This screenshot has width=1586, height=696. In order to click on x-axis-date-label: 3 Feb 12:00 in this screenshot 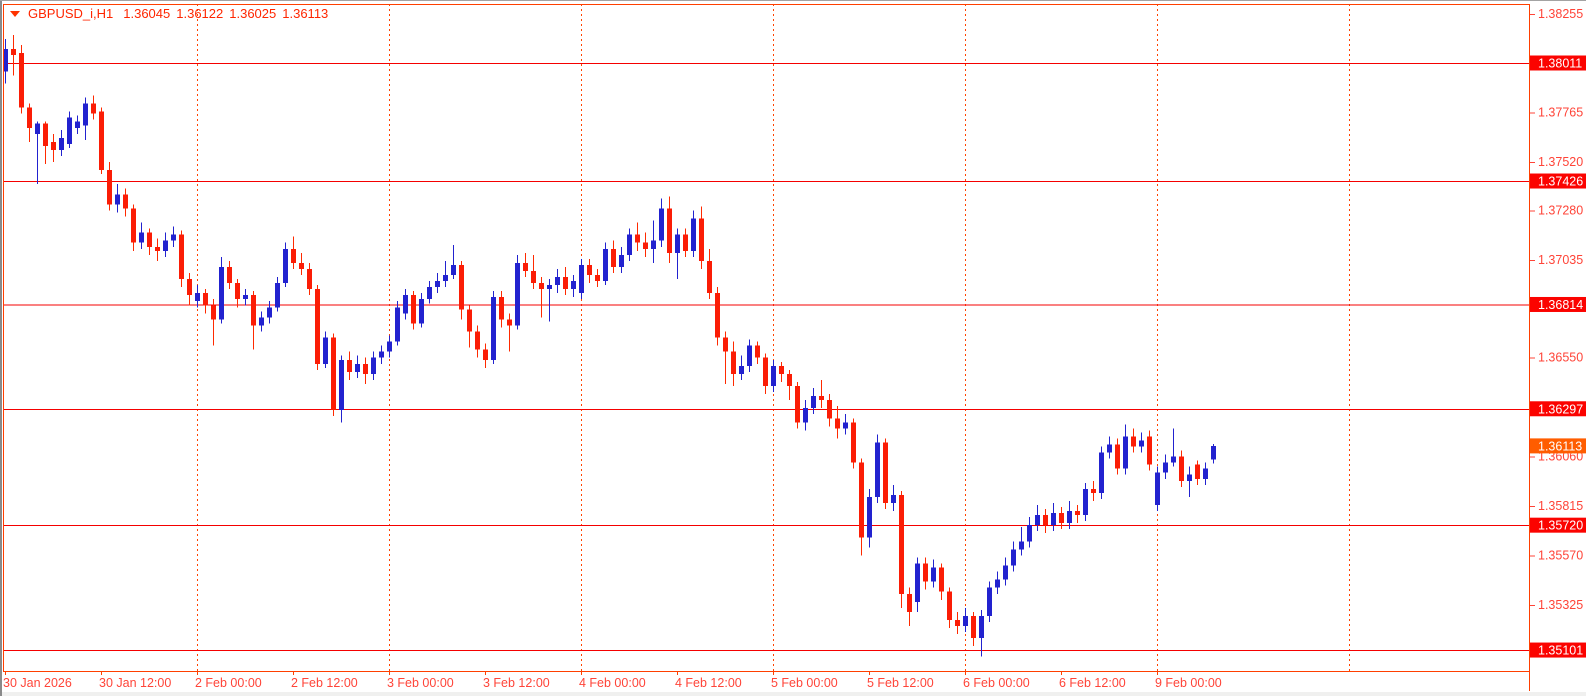, I will do `click(516, 683)`.